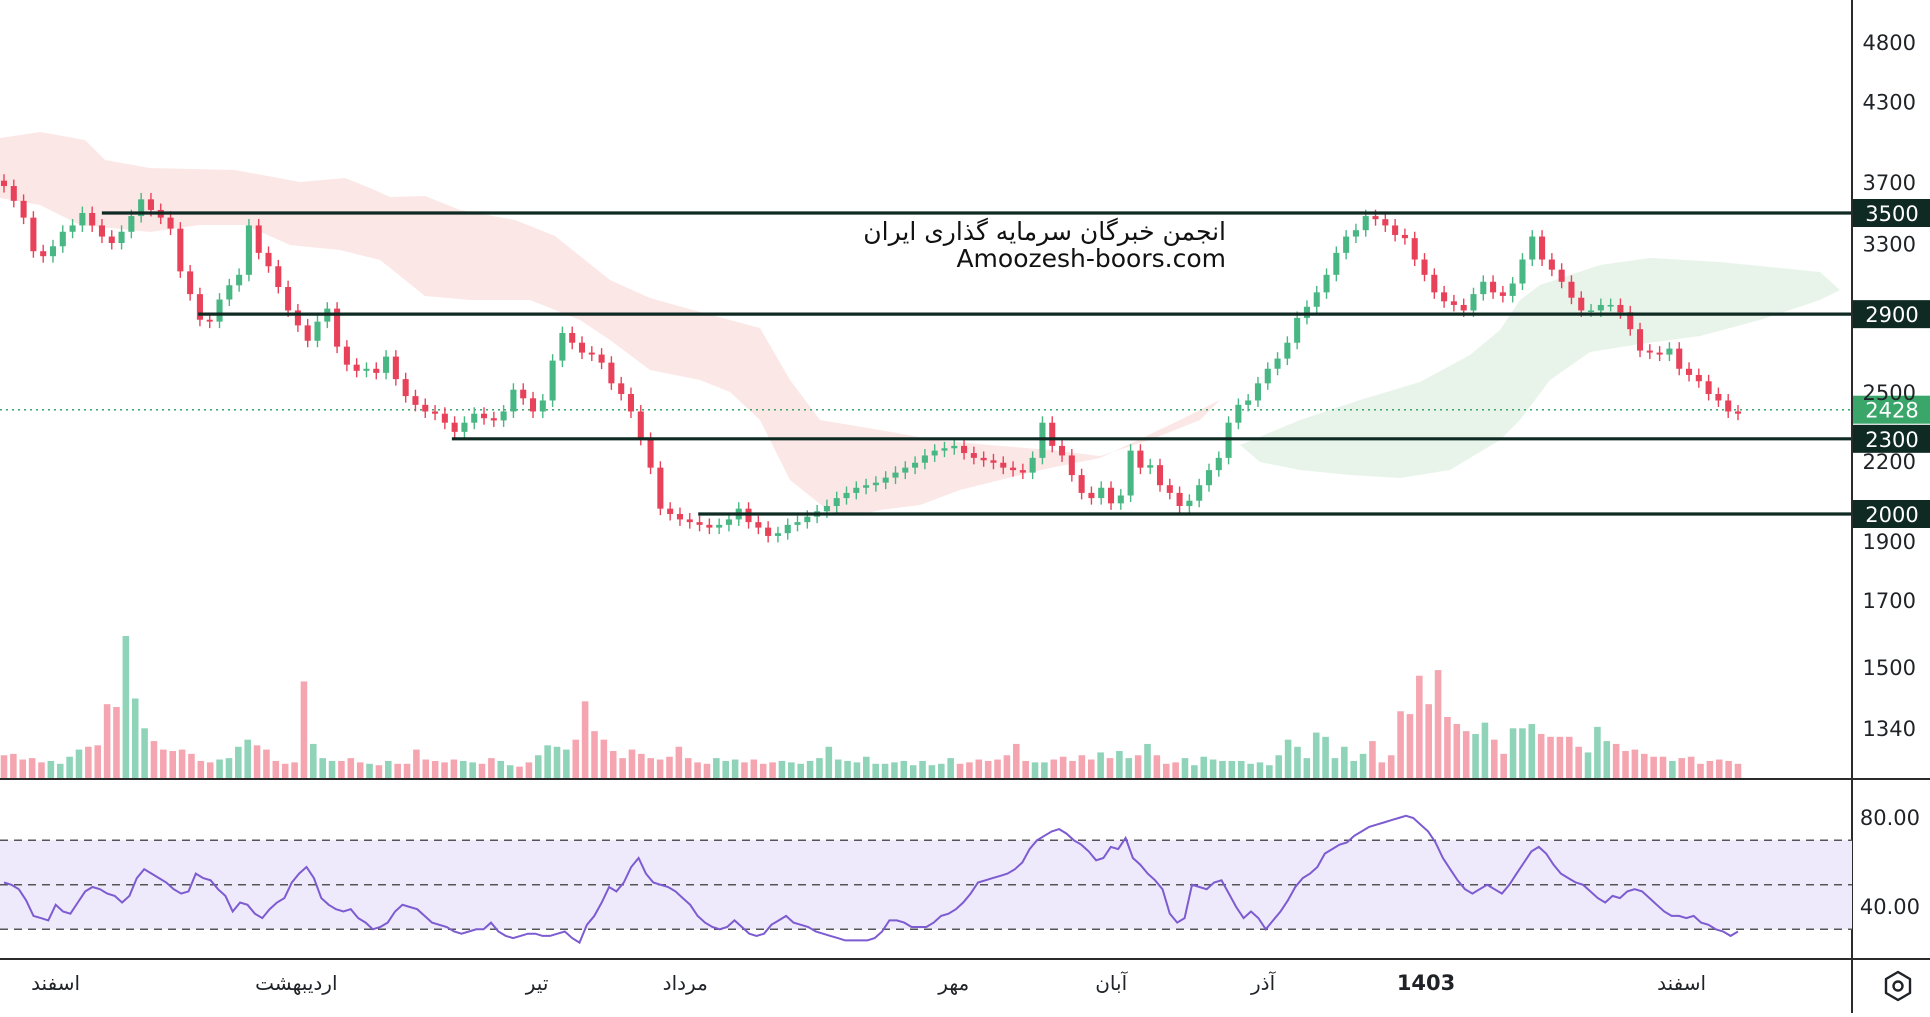 The width and height of the screenshot is (1930, 1017). What do you see at coordinates (1889, 245) in the screenshot?
I see `price-tick-label: 3300` at bounding box center [1889, 245].